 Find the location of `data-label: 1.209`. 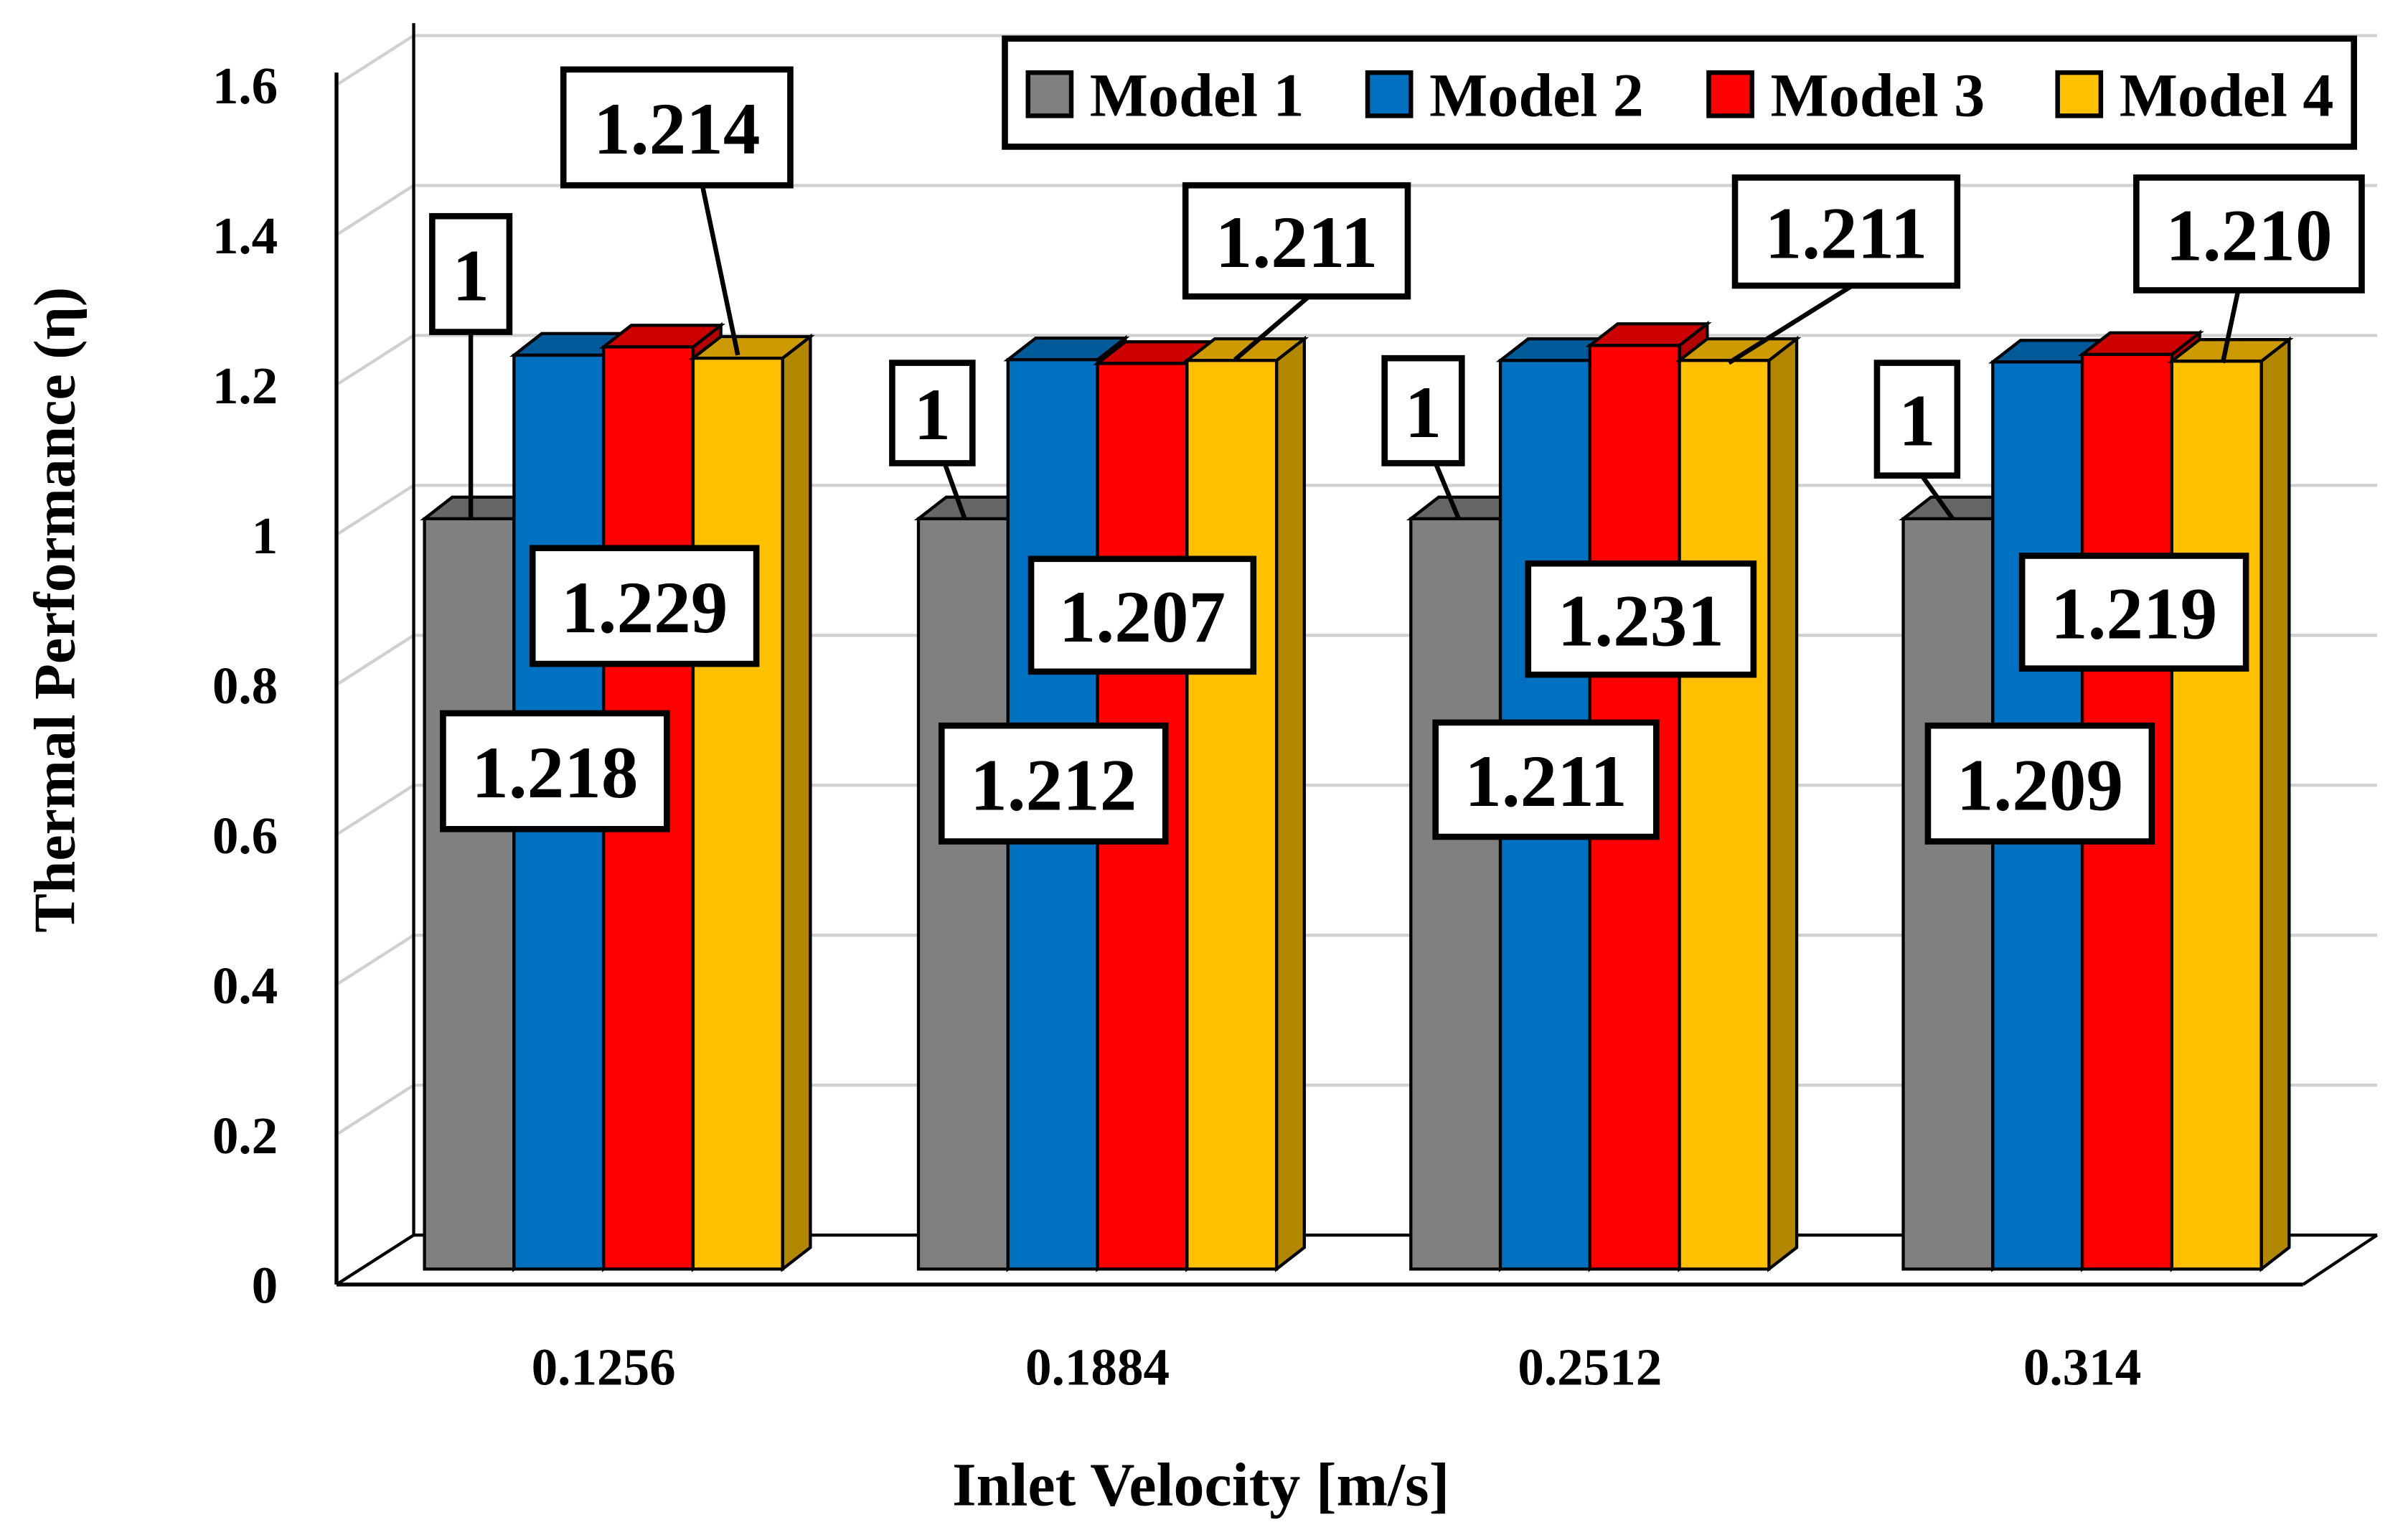

data-label: 1.209 is located at coordinates (2040, 785).